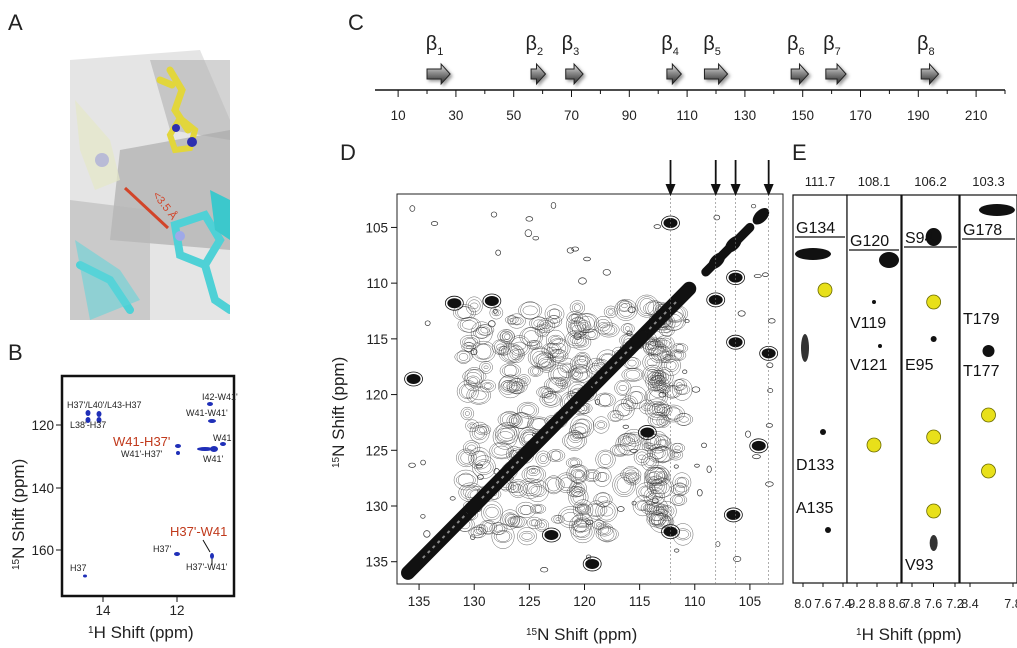 This screenshot has width=1017, height=648. I want to click on panel-b-xaxis: 14 12, so click(140, 607).